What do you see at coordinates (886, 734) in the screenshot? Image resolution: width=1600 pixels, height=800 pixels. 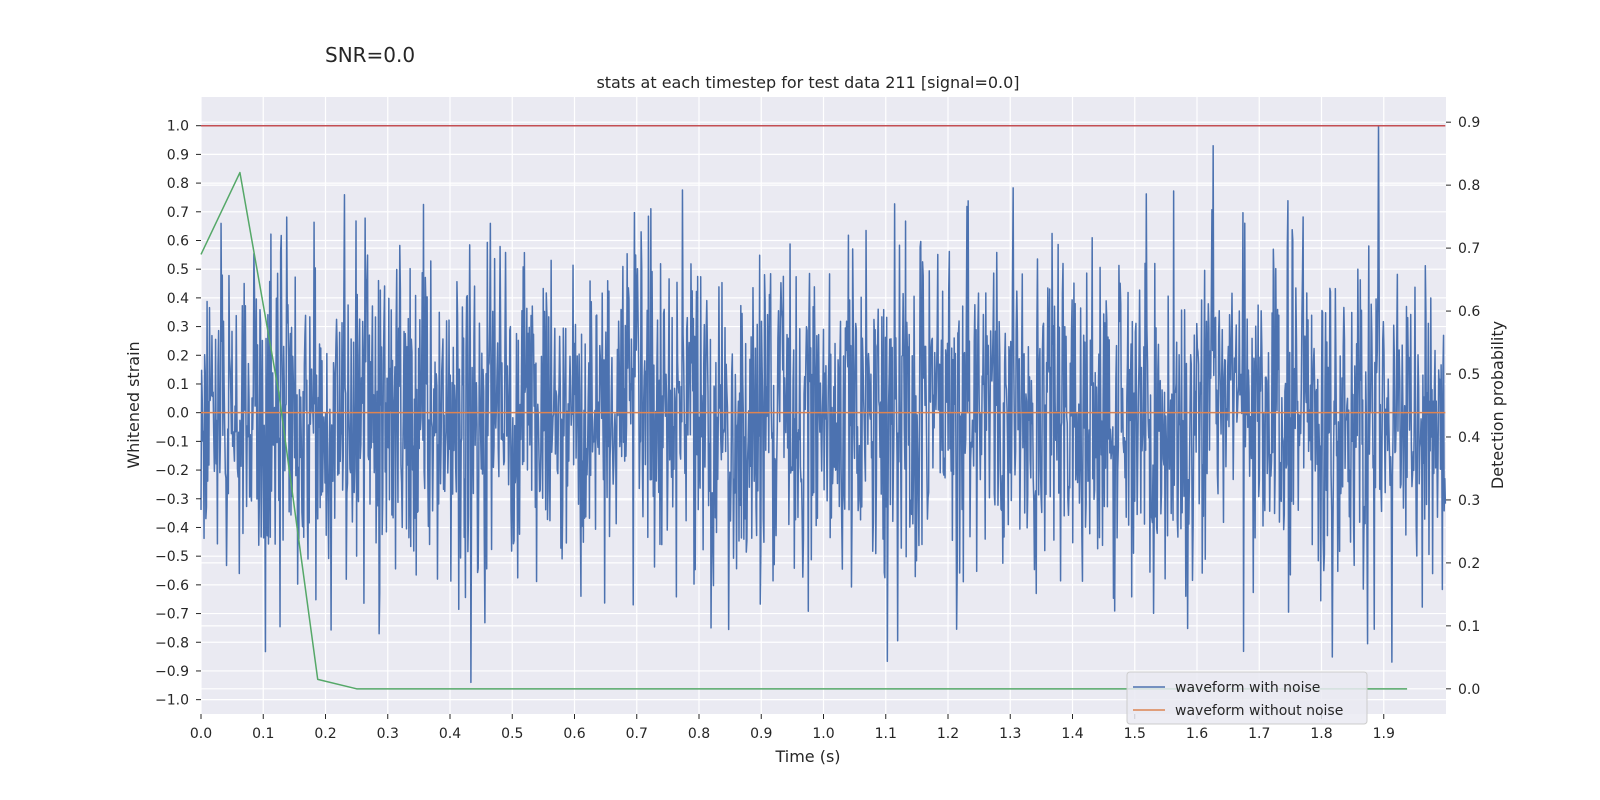 I see `x-tick-label: 1.1` at bounding box center [886, 734].